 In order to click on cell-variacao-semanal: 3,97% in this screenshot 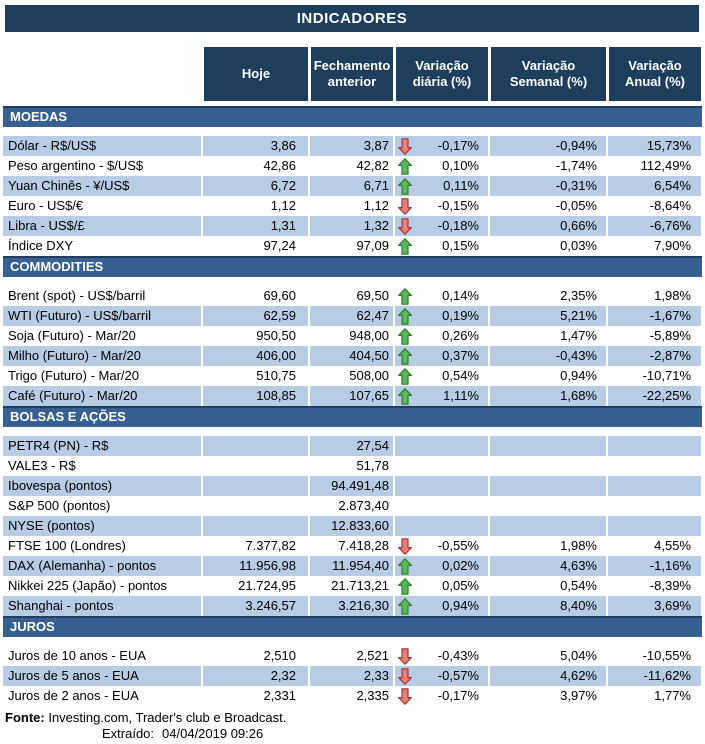, I will do `click(547, 696)`.